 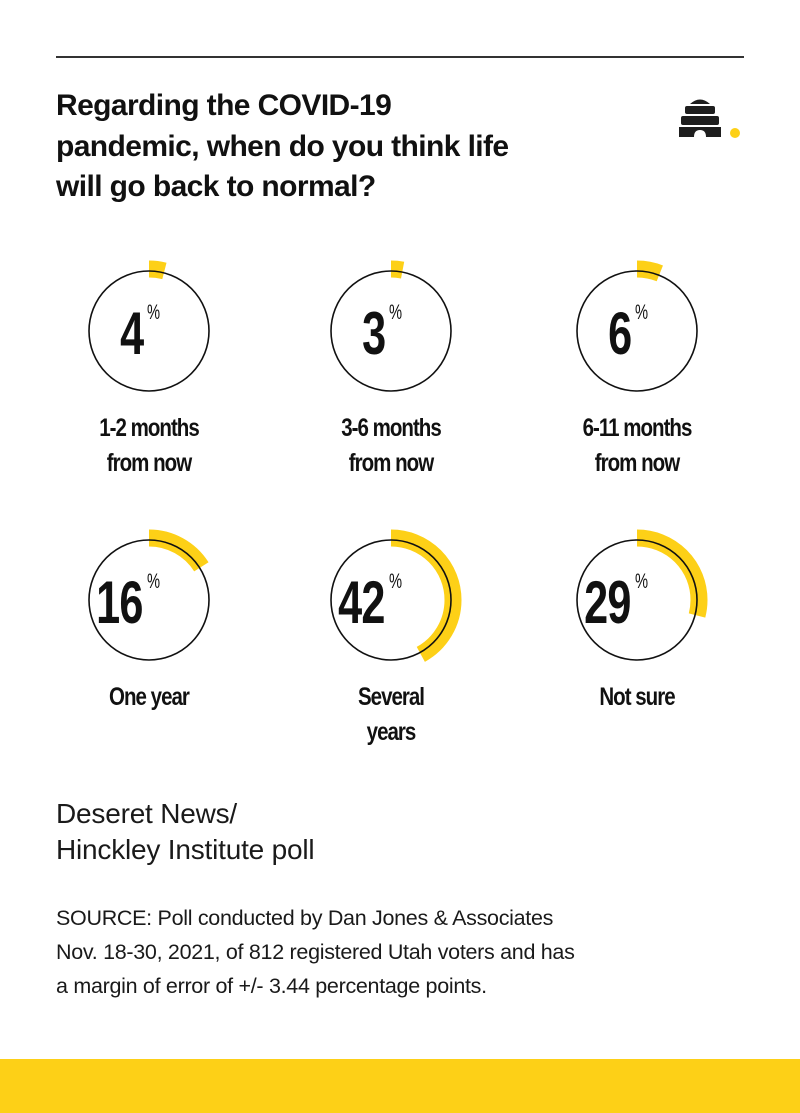 What do you see at coordinates (391, 715) in the screenshot?
I see `category-label: Several years` at bounding box center [391, 715].